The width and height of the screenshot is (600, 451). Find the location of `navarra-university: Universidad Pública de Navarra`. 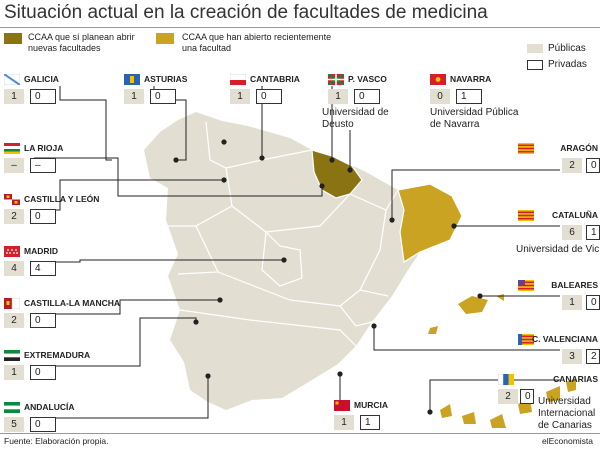

navarra-university: Universidad Pública de Navarra is located at coordinates (474, 118).